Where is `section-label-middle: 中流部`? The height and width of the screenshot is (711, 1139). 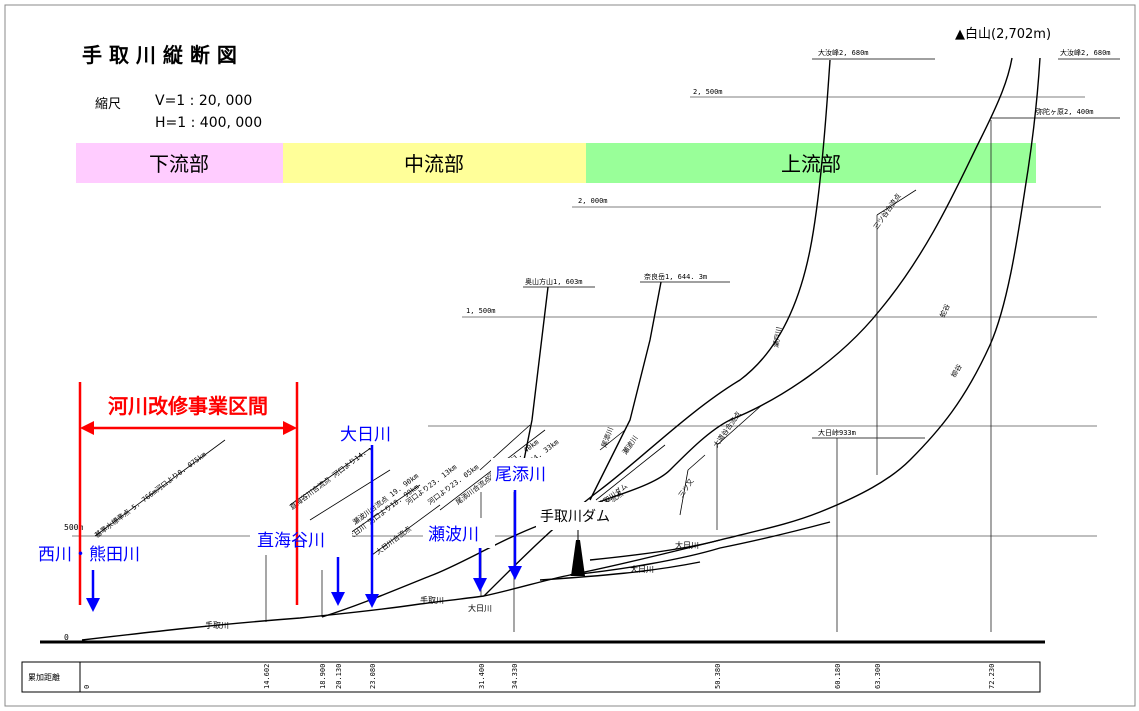
section-label-middle: 中流部 is located at coordinates (434, 164).